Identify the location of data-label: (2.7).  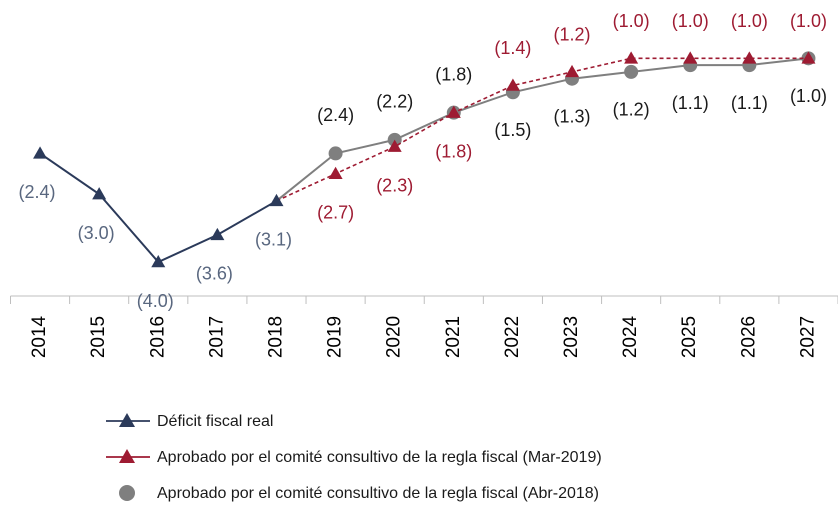
(335, 213).